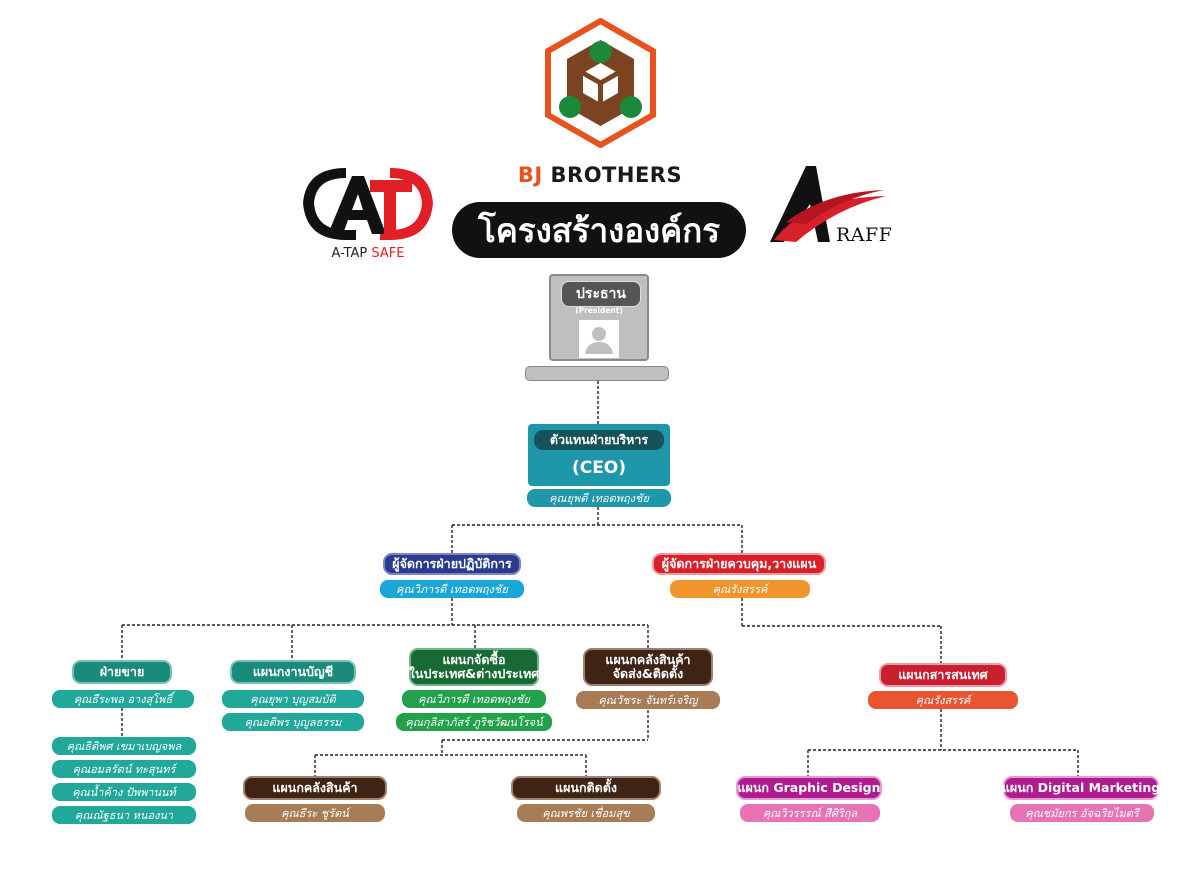 This screenshot has width=1200, height=878. What do you see at coordinates (474, 699) in the screenshot?
I see `purchasing-staff-1: คุณวิภารดี เทอดพฤงชัย` at bounding box center [474, 699].